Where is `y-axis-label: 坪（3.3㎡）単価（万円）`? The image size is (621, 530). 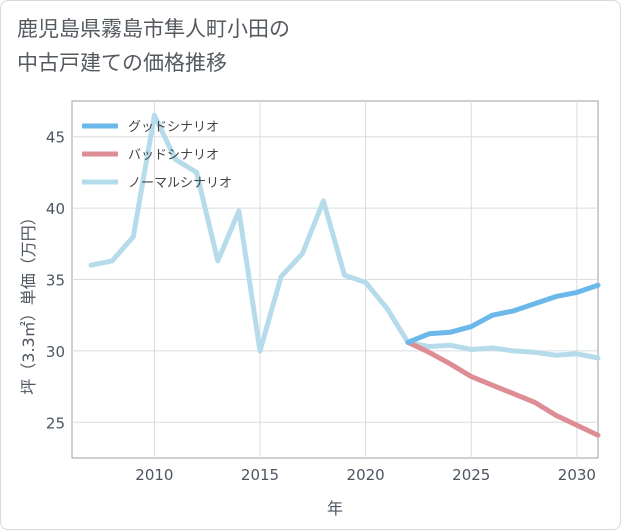 y-axis-label: 坪（3.3㎡）単価（万円） is located at coordinates (28, 301).